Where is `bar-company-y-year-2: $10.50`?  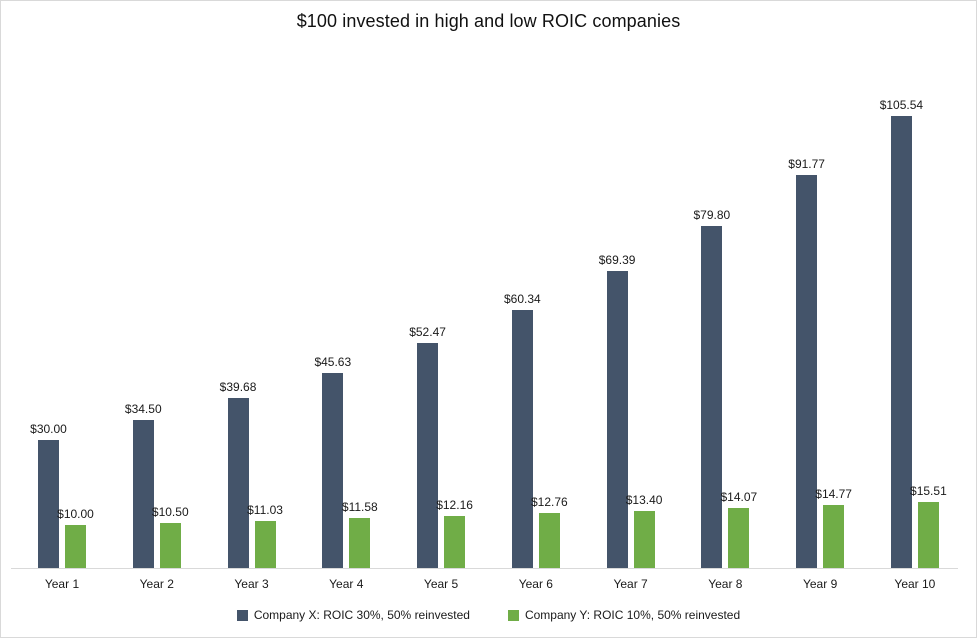 bar-company-y-year-2: $10.50 is located at coordinates (170, 536).